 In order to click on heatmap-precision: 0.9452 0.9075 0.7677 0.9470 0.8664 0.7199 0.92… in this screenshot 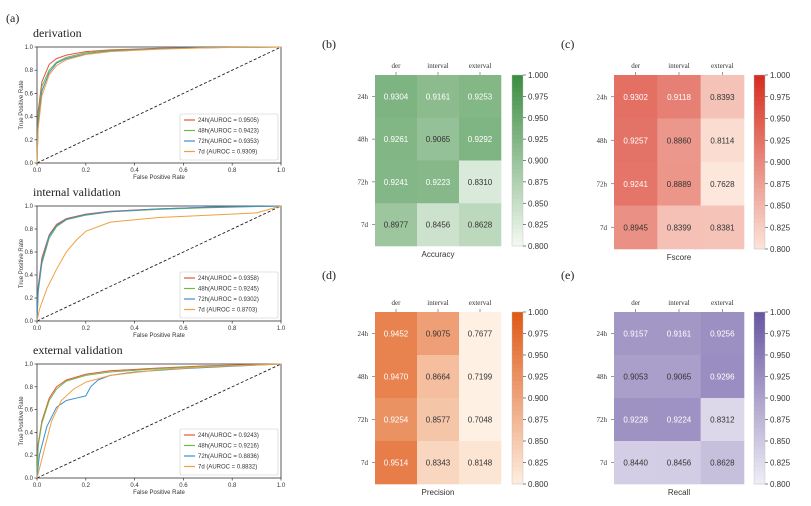, I will do `click(453, 398)`.